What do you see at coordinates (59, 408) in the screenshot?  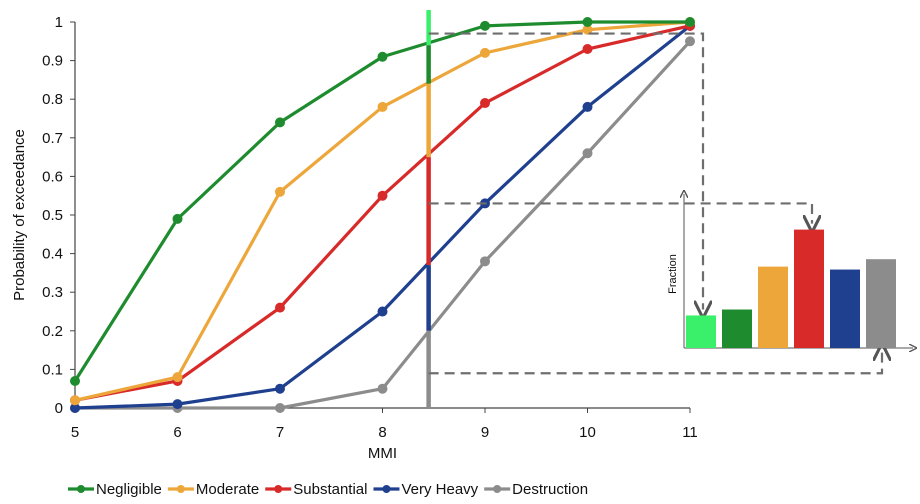 I see `y-tick-label: 0` at bounding box center [59, 408].